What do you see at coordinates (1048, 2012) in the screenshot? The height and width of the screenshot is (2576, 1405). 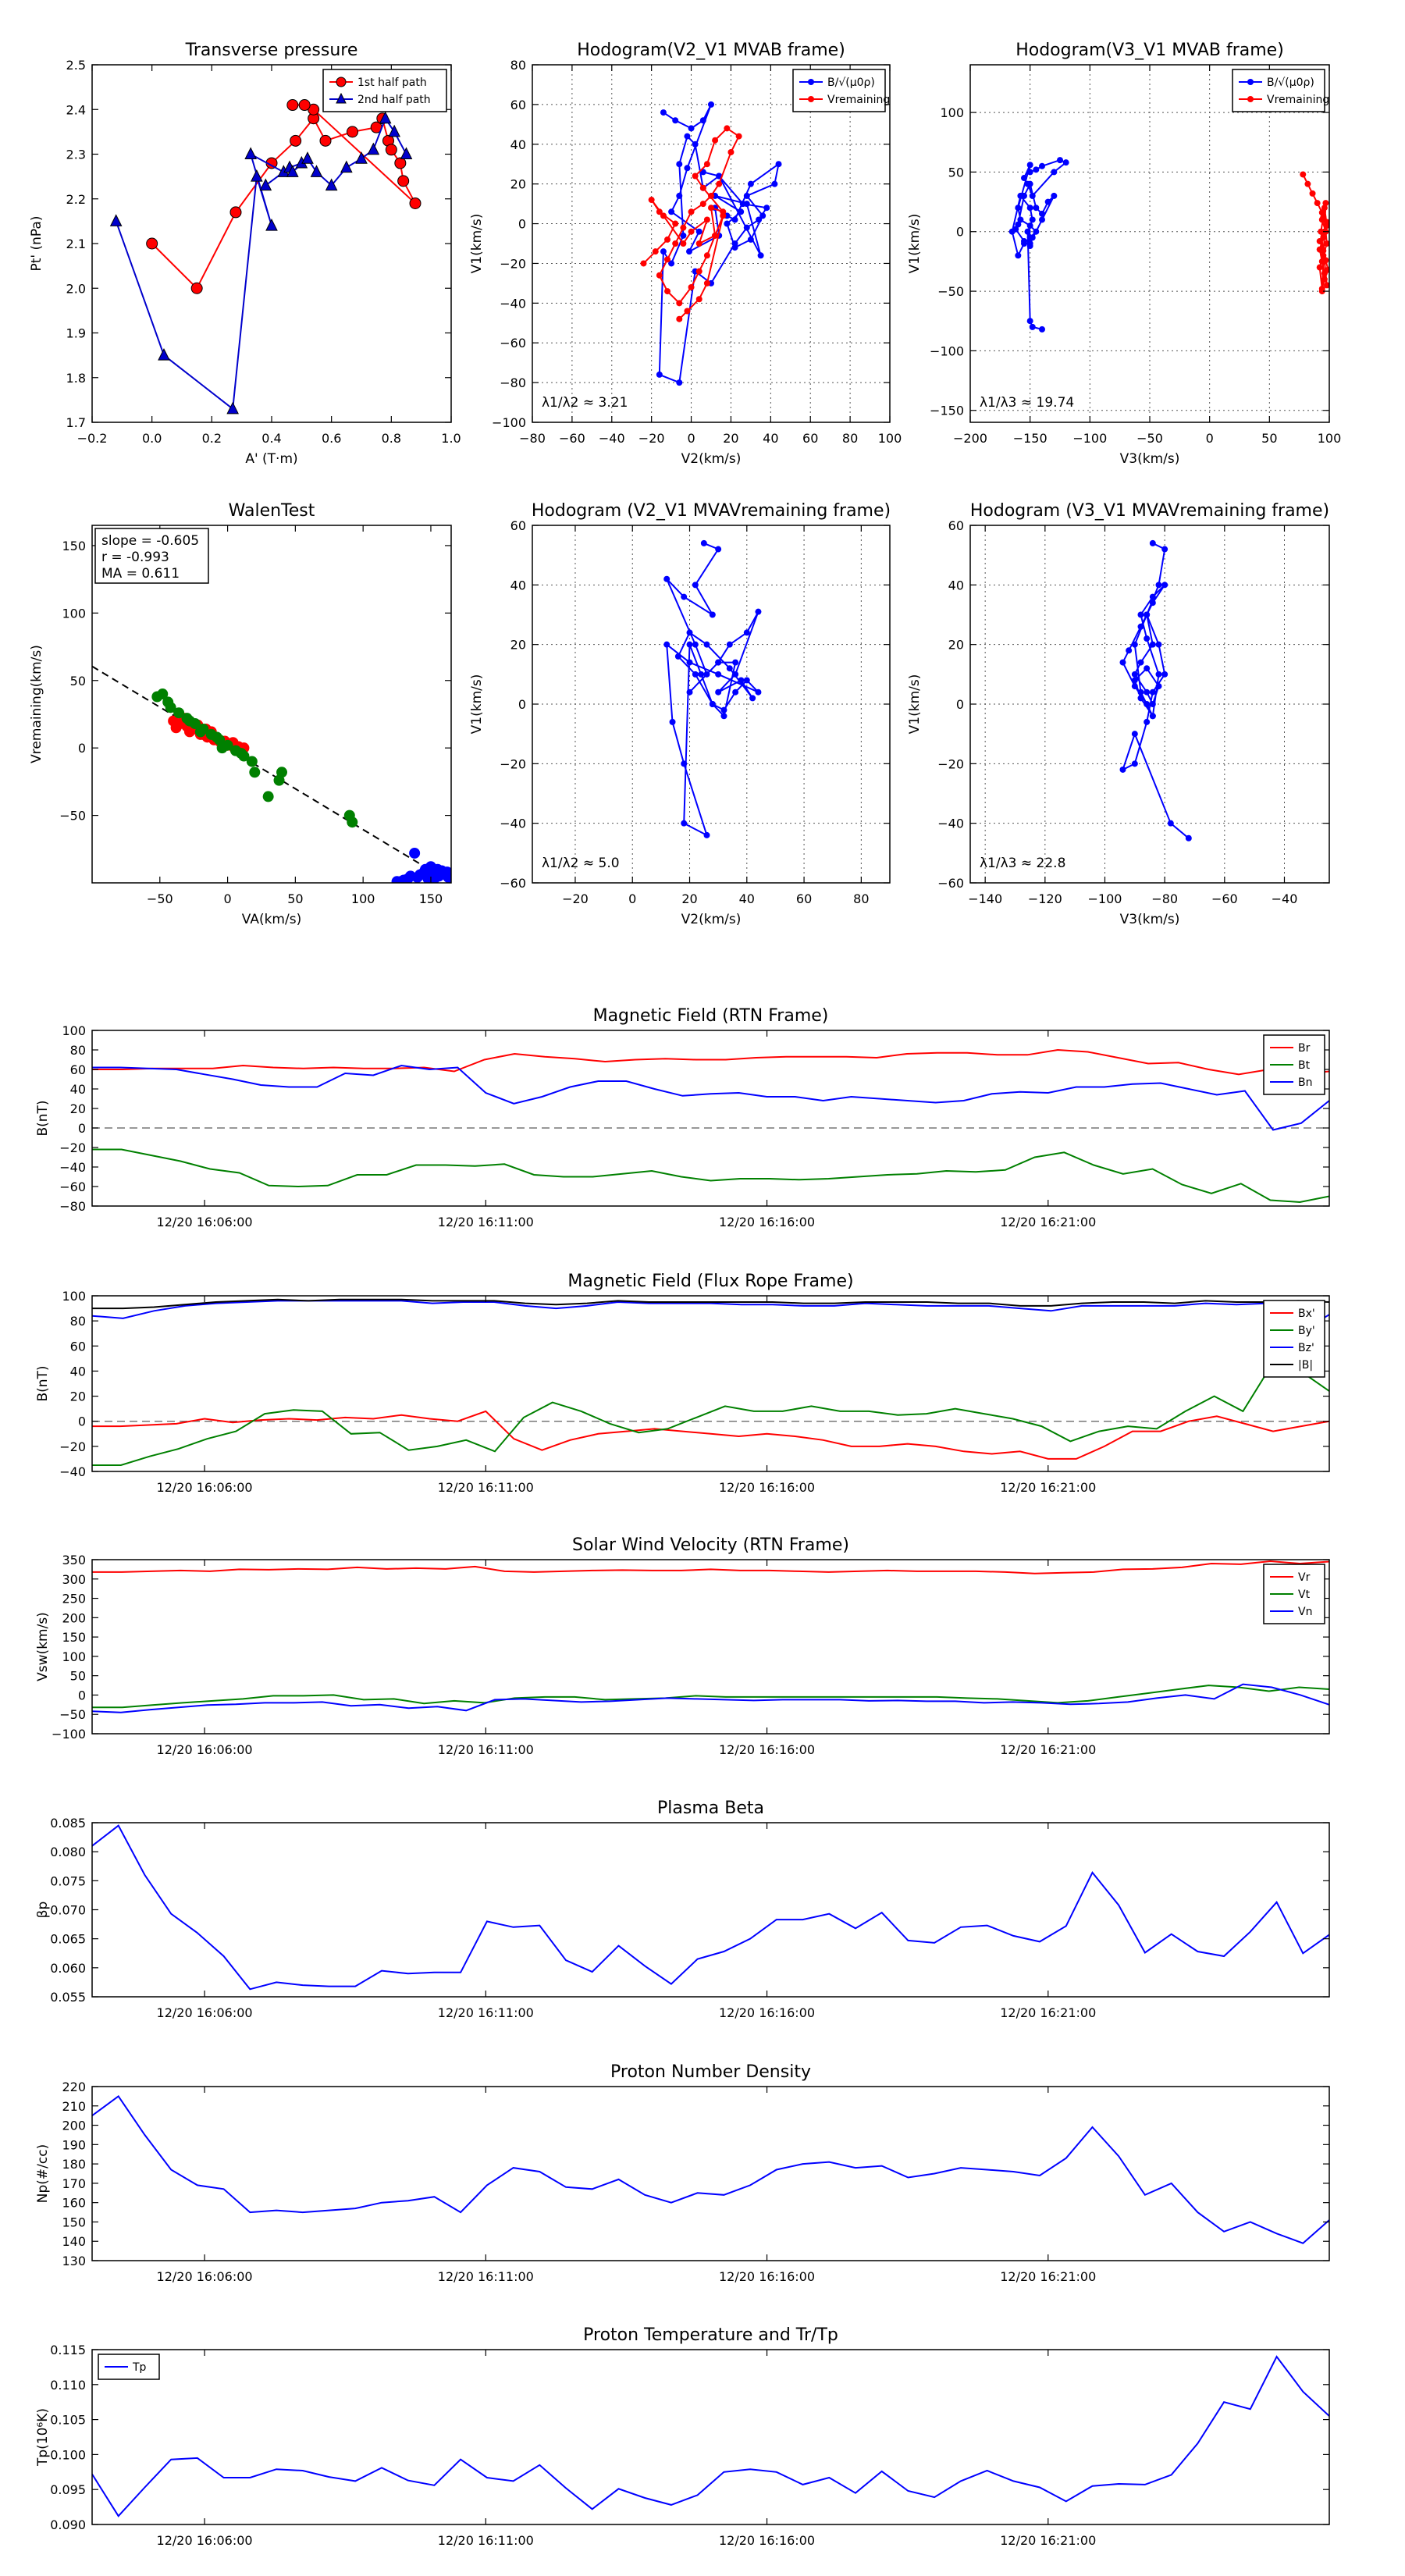 I see `x-tick-label: 12/20 16:21:00` at bounding box center [1048, 2012].